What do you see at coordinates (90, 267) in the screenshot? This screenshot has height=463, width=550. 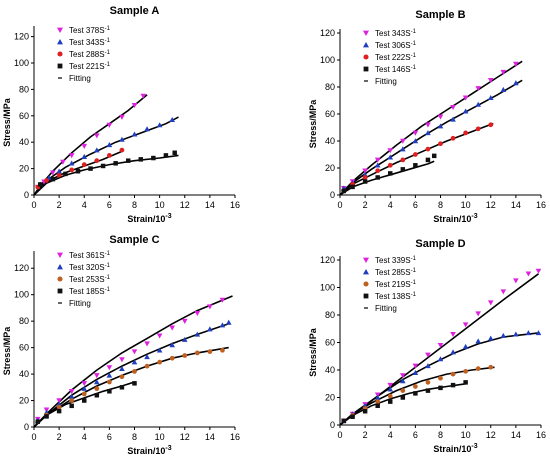 I see `legend-label: Test 320S-1` at bounding box center [90, 267].